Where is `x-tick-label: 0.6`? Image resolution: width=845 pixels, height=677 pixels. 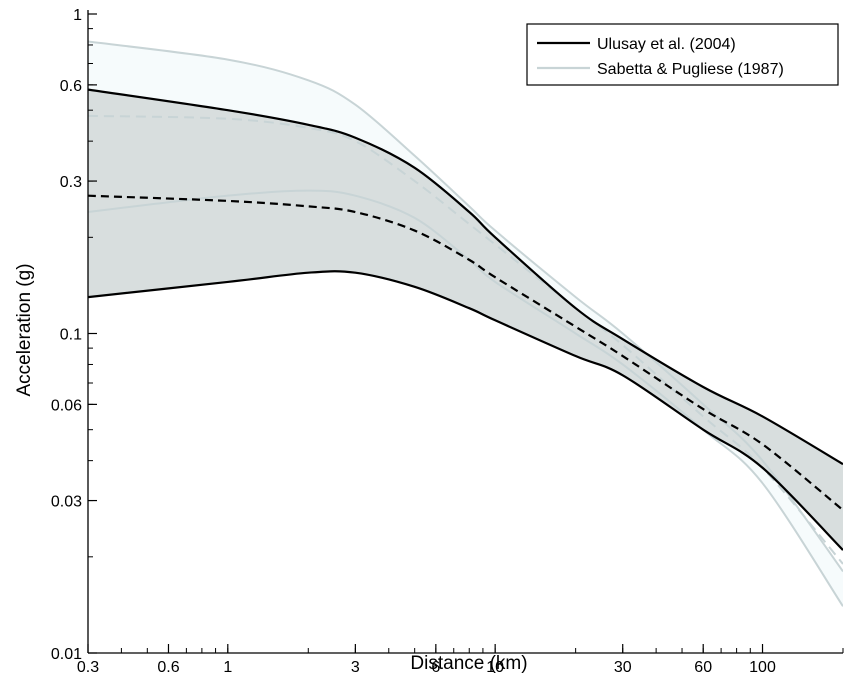 x-tick-label: 0.6 is located at coordinates (168, 667).